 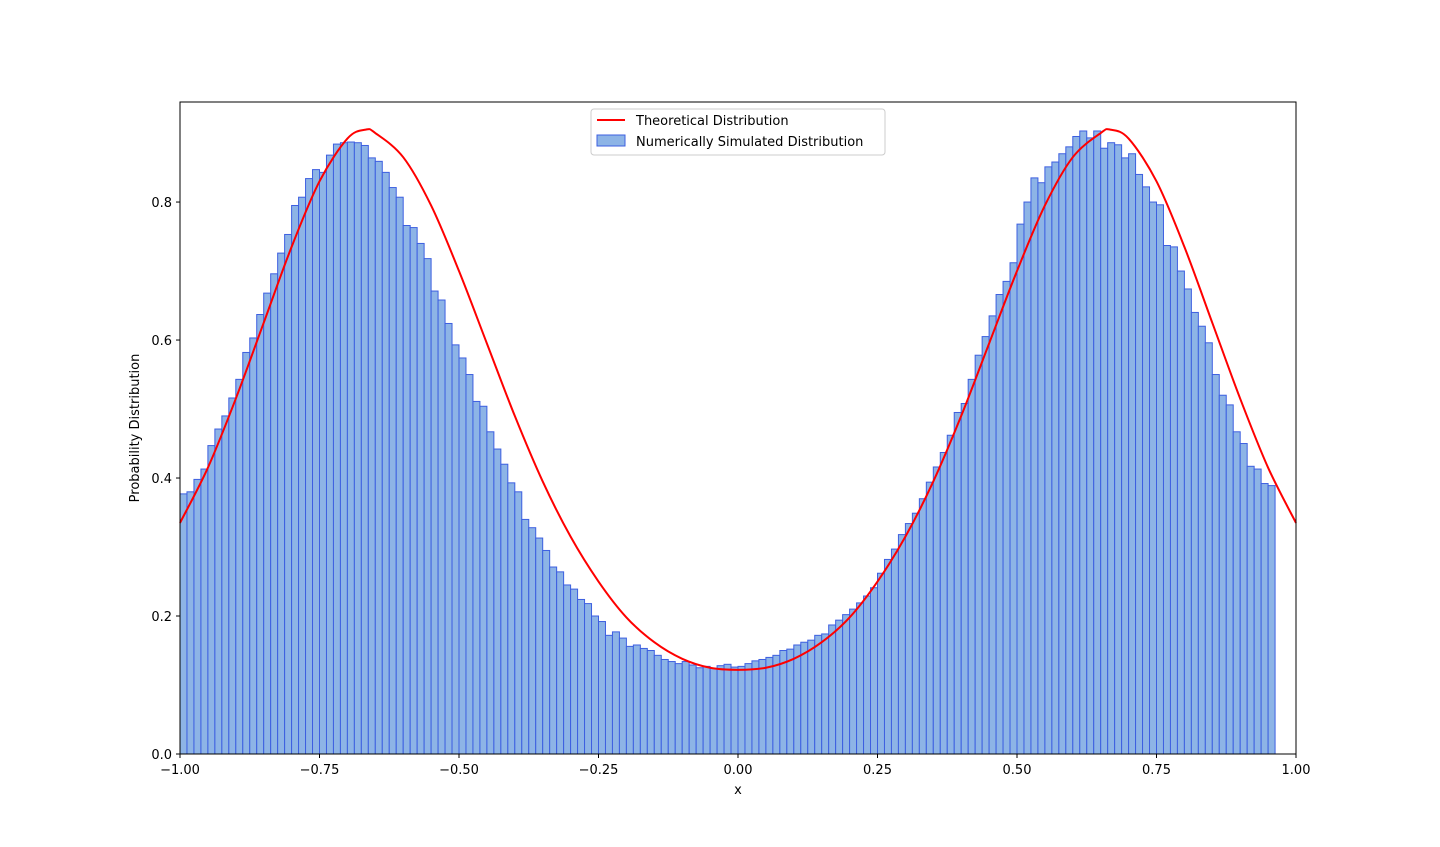 What do you see at coordinates (161, 341) in the screenshot?
I see `y-tick-label: 0.6` at bounding box center [161, 341].